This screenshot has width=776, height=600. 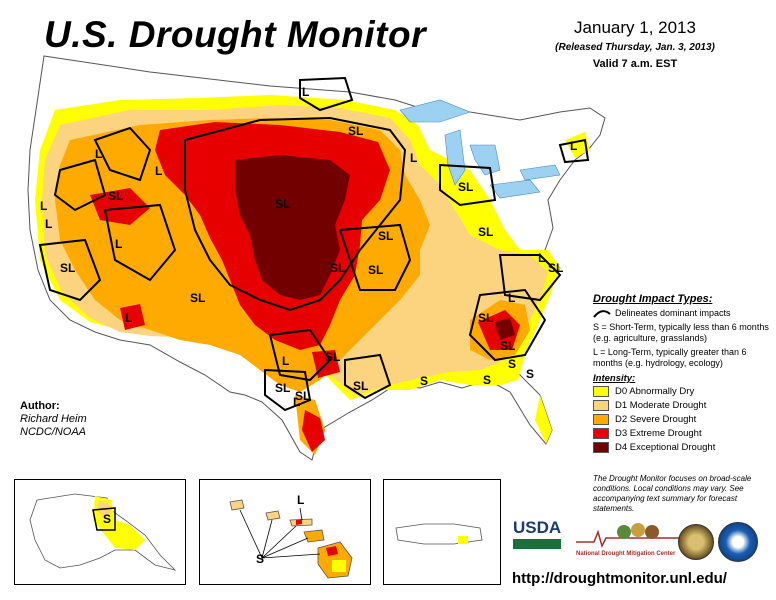 I want to click on ndmc-graphic, so click(x=630, y=536).